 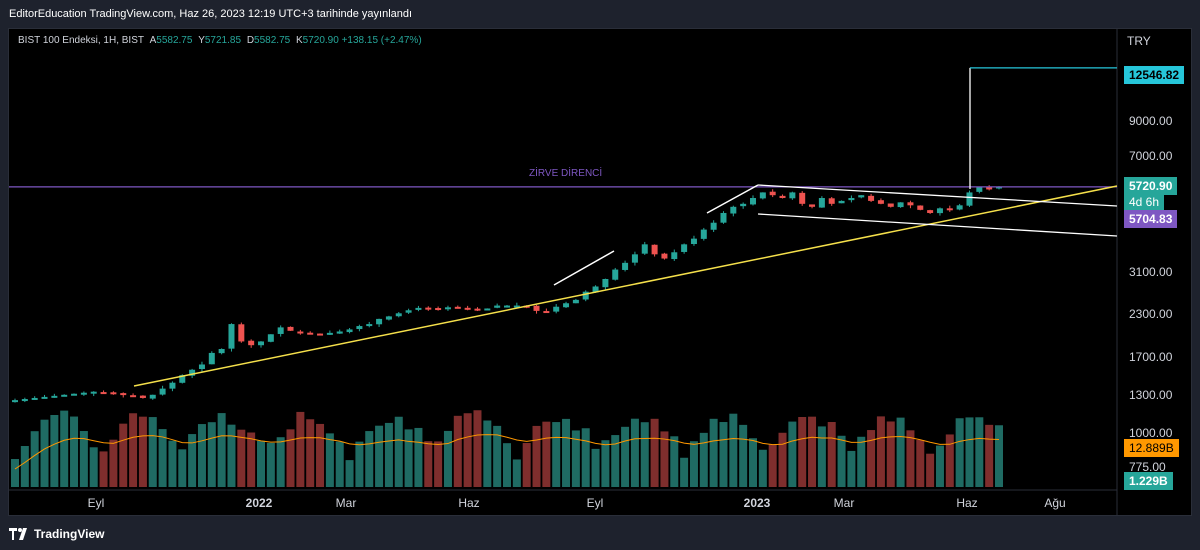 I want to click on symbol-name: BIST 100 Endeksi, 1H, BIST, so click(x=81, y=40).